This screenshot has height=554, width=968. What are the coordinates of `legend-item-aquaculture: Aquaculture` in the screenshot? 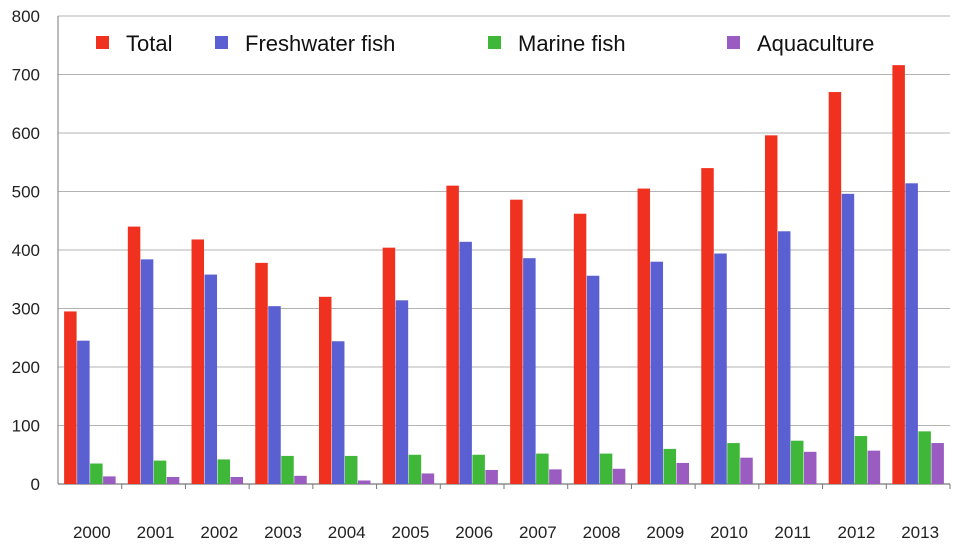 It's located at (800, 43).